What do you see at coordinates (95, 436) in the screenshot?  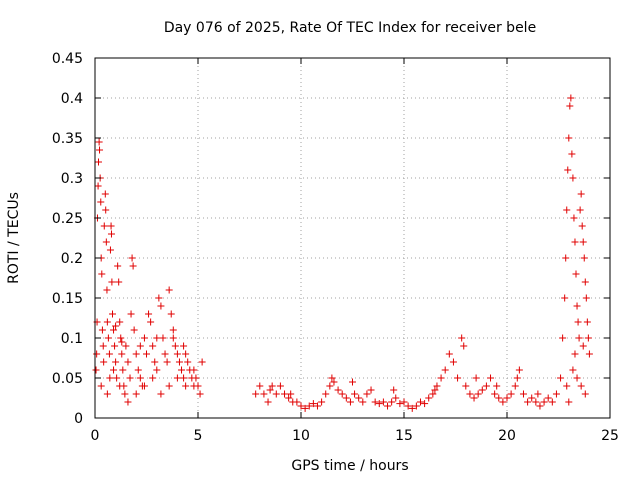 I see `x-tick-label: 0` at bounding box center [95, 436].